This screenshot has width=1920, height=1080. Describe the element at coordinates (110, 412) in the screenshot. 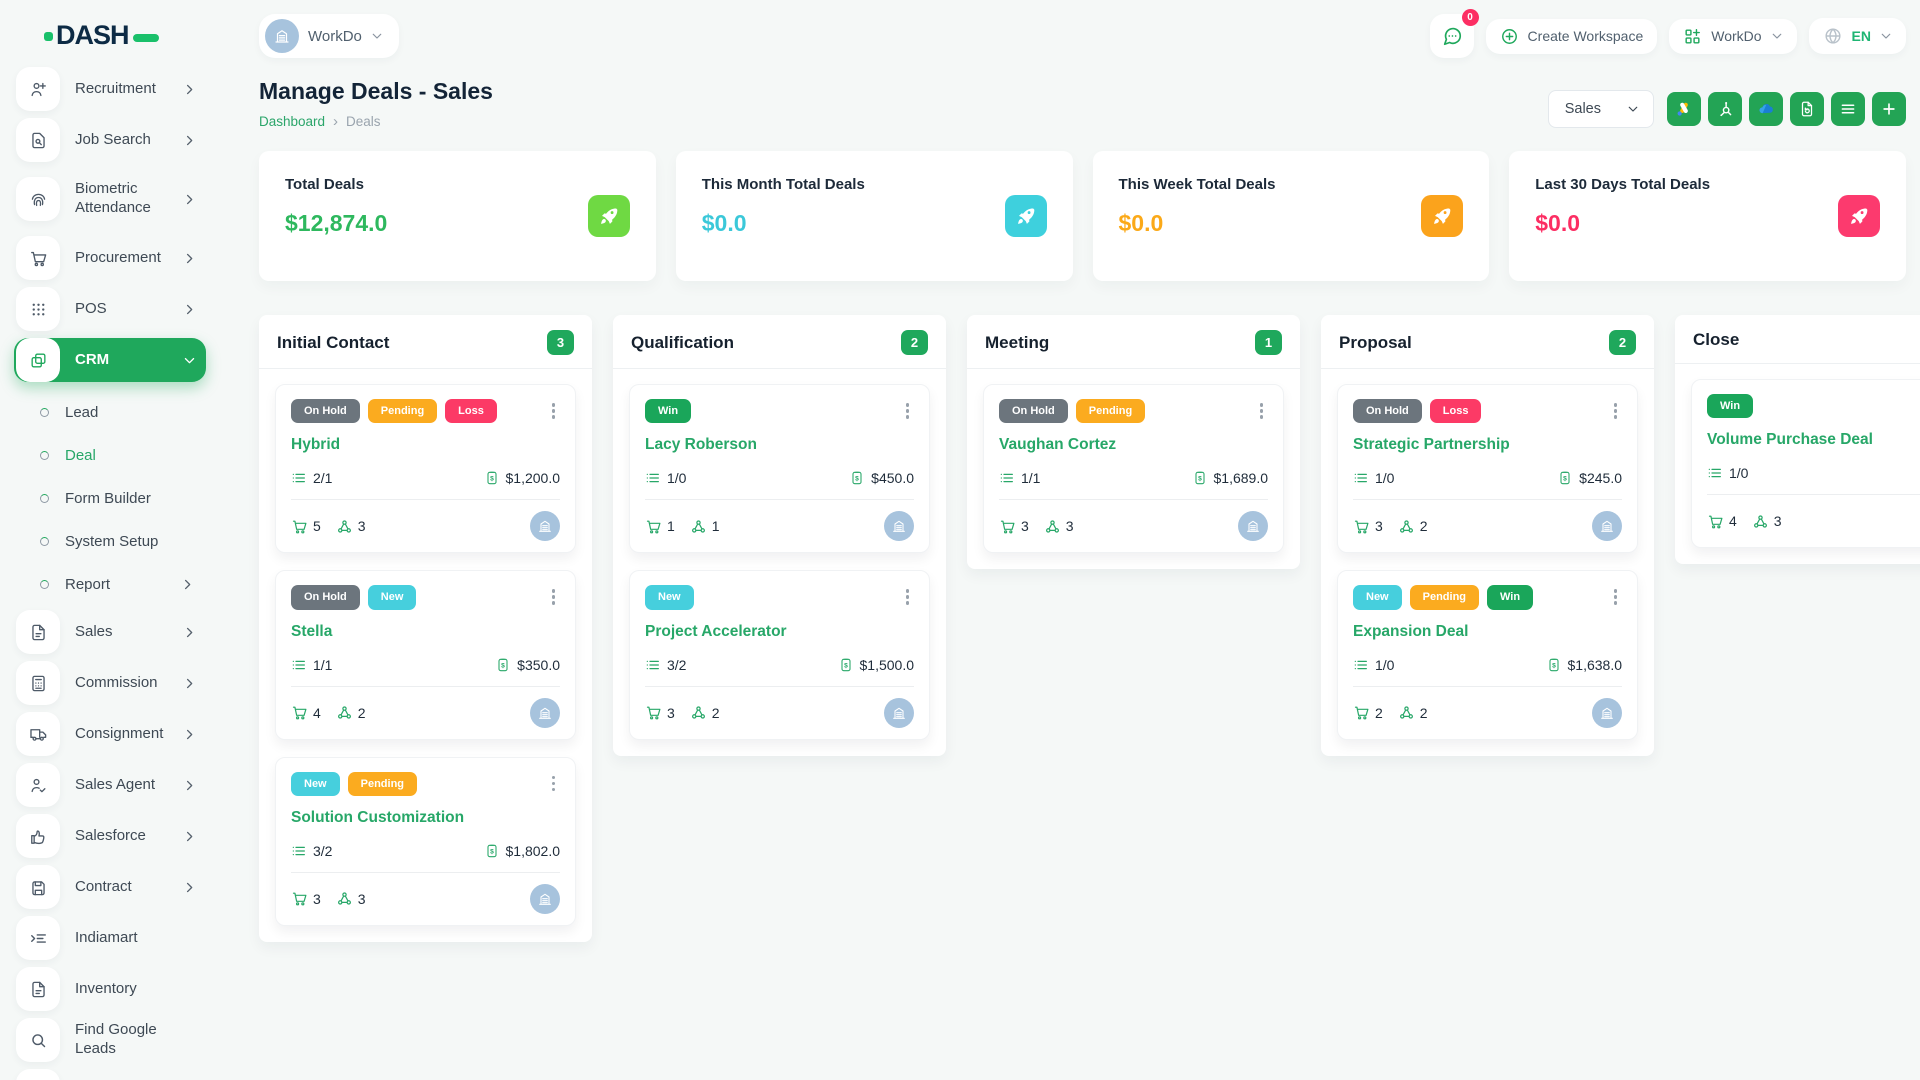

I see `sidebar-item-lead: Lead` at that location.